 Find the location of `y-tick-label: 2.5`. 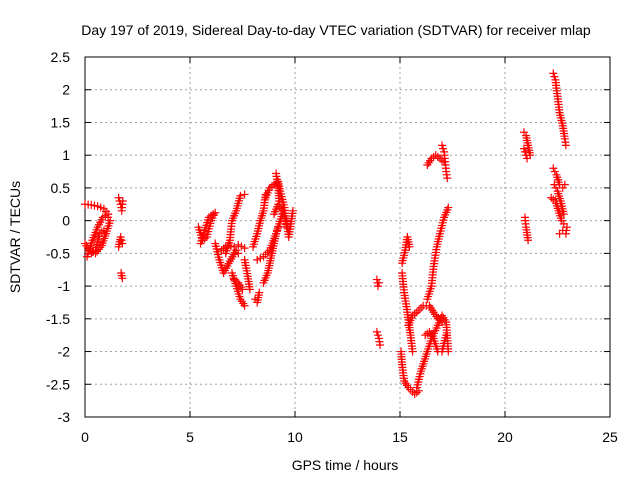

y-tick-label: 2.5 is located at coordinates (61, 57).